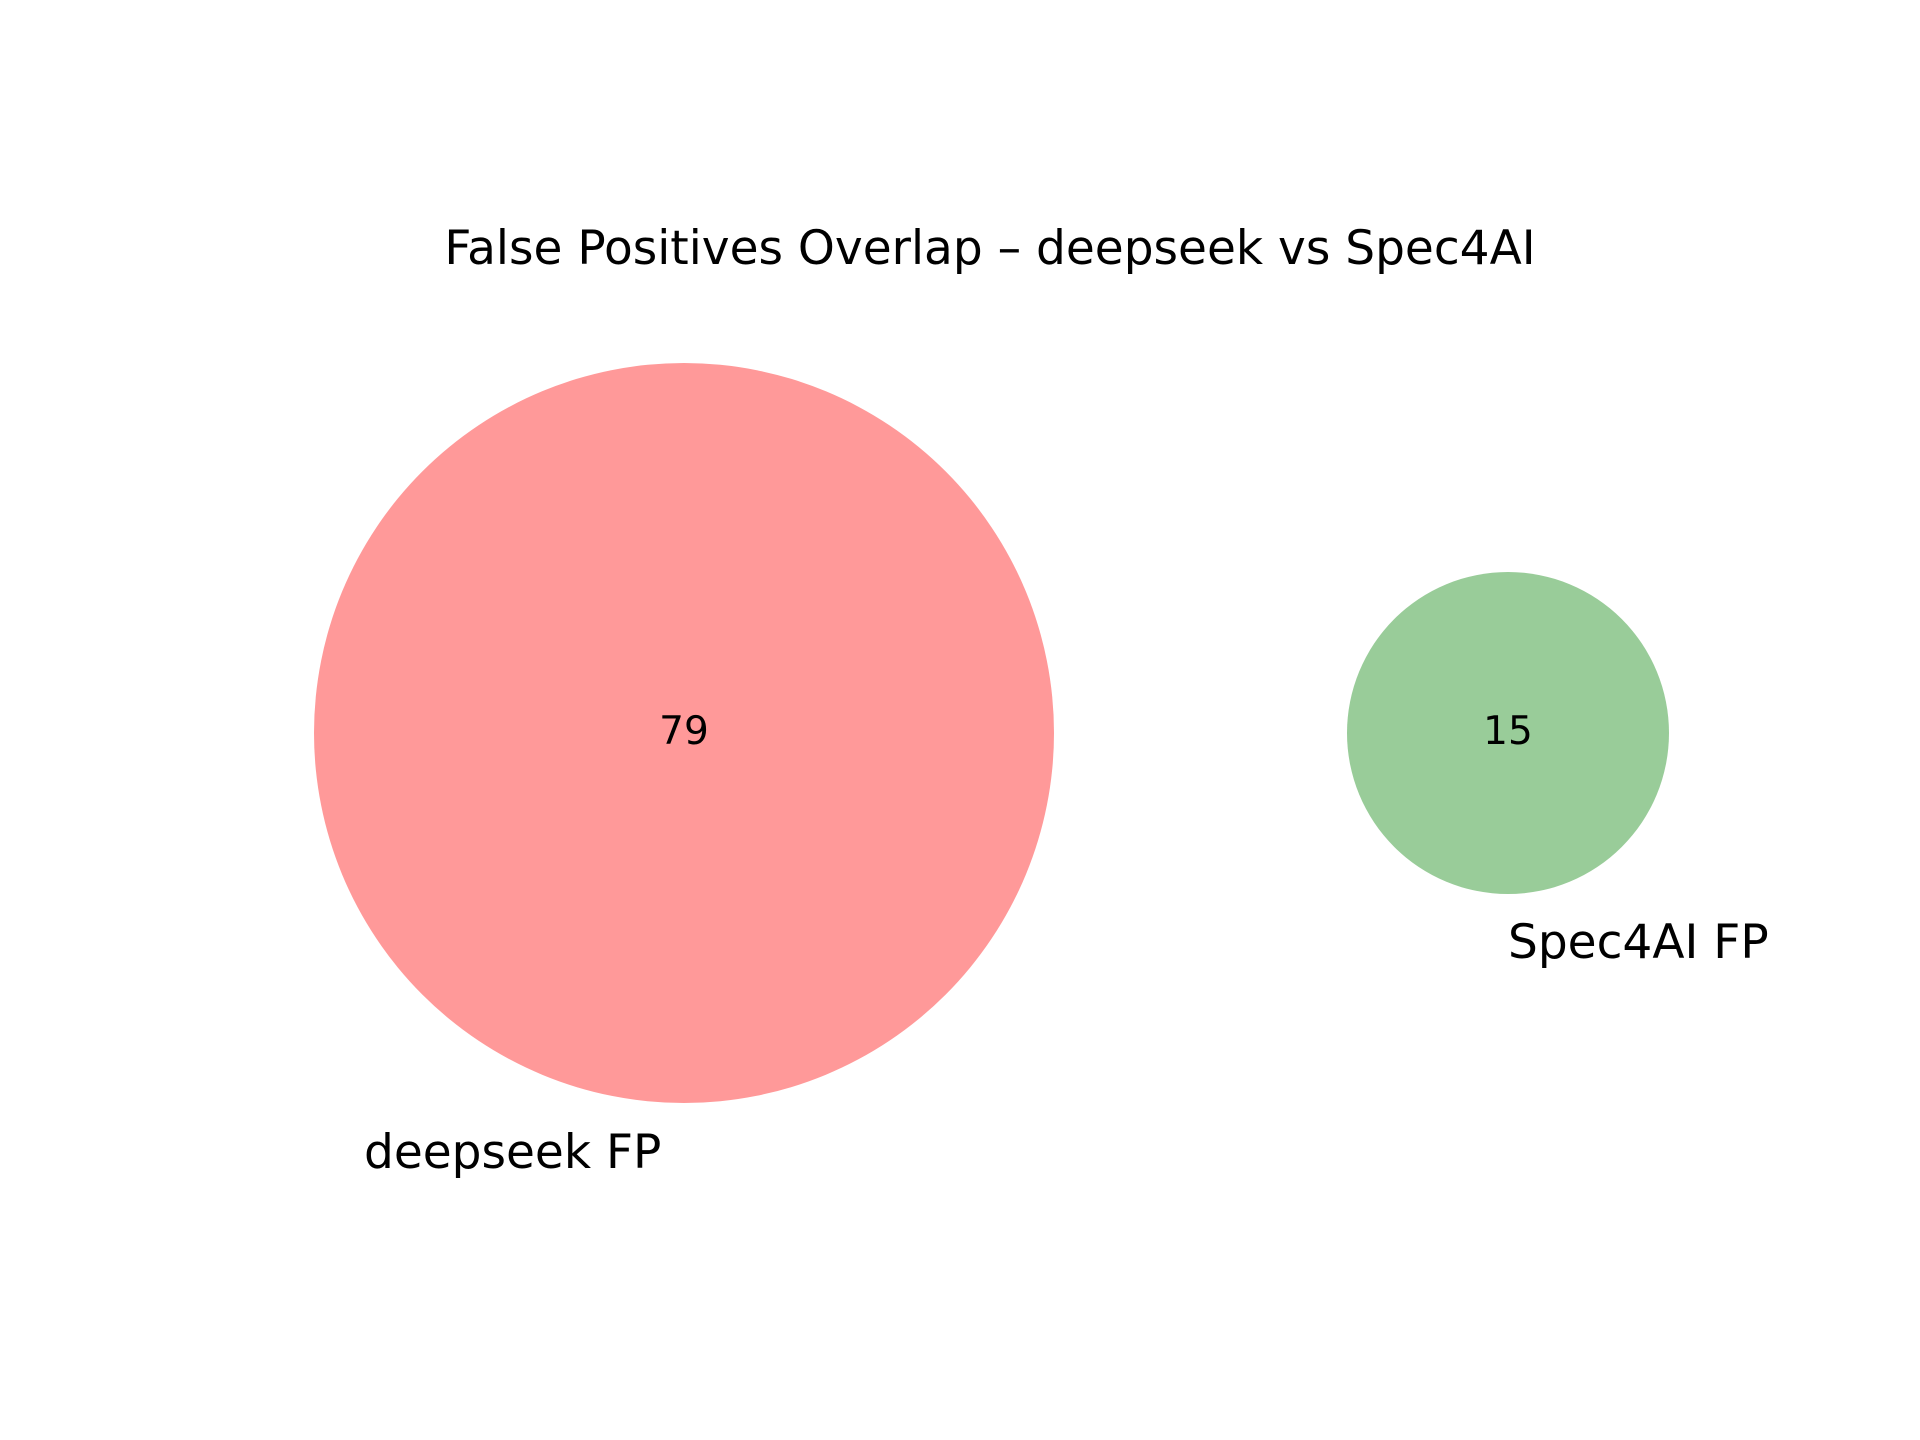 The width and height of the screenshot is (1920, 1440). I want to click on venn-count-spec4ai: 15, so click(1508, 731).